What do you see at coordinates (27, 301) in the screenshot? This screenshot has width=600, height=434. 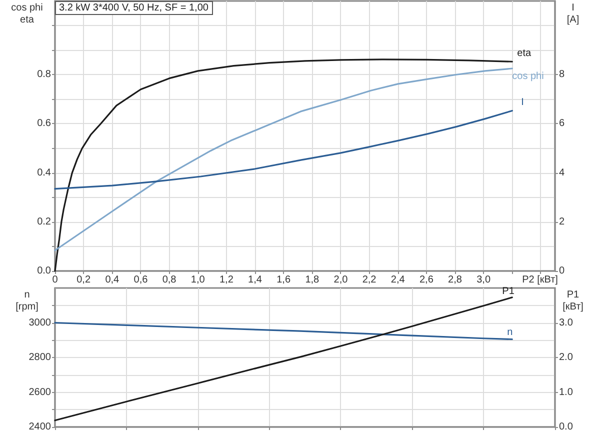 I see `y-axis-title: n [rpm]` at bounding box center [27, 301].